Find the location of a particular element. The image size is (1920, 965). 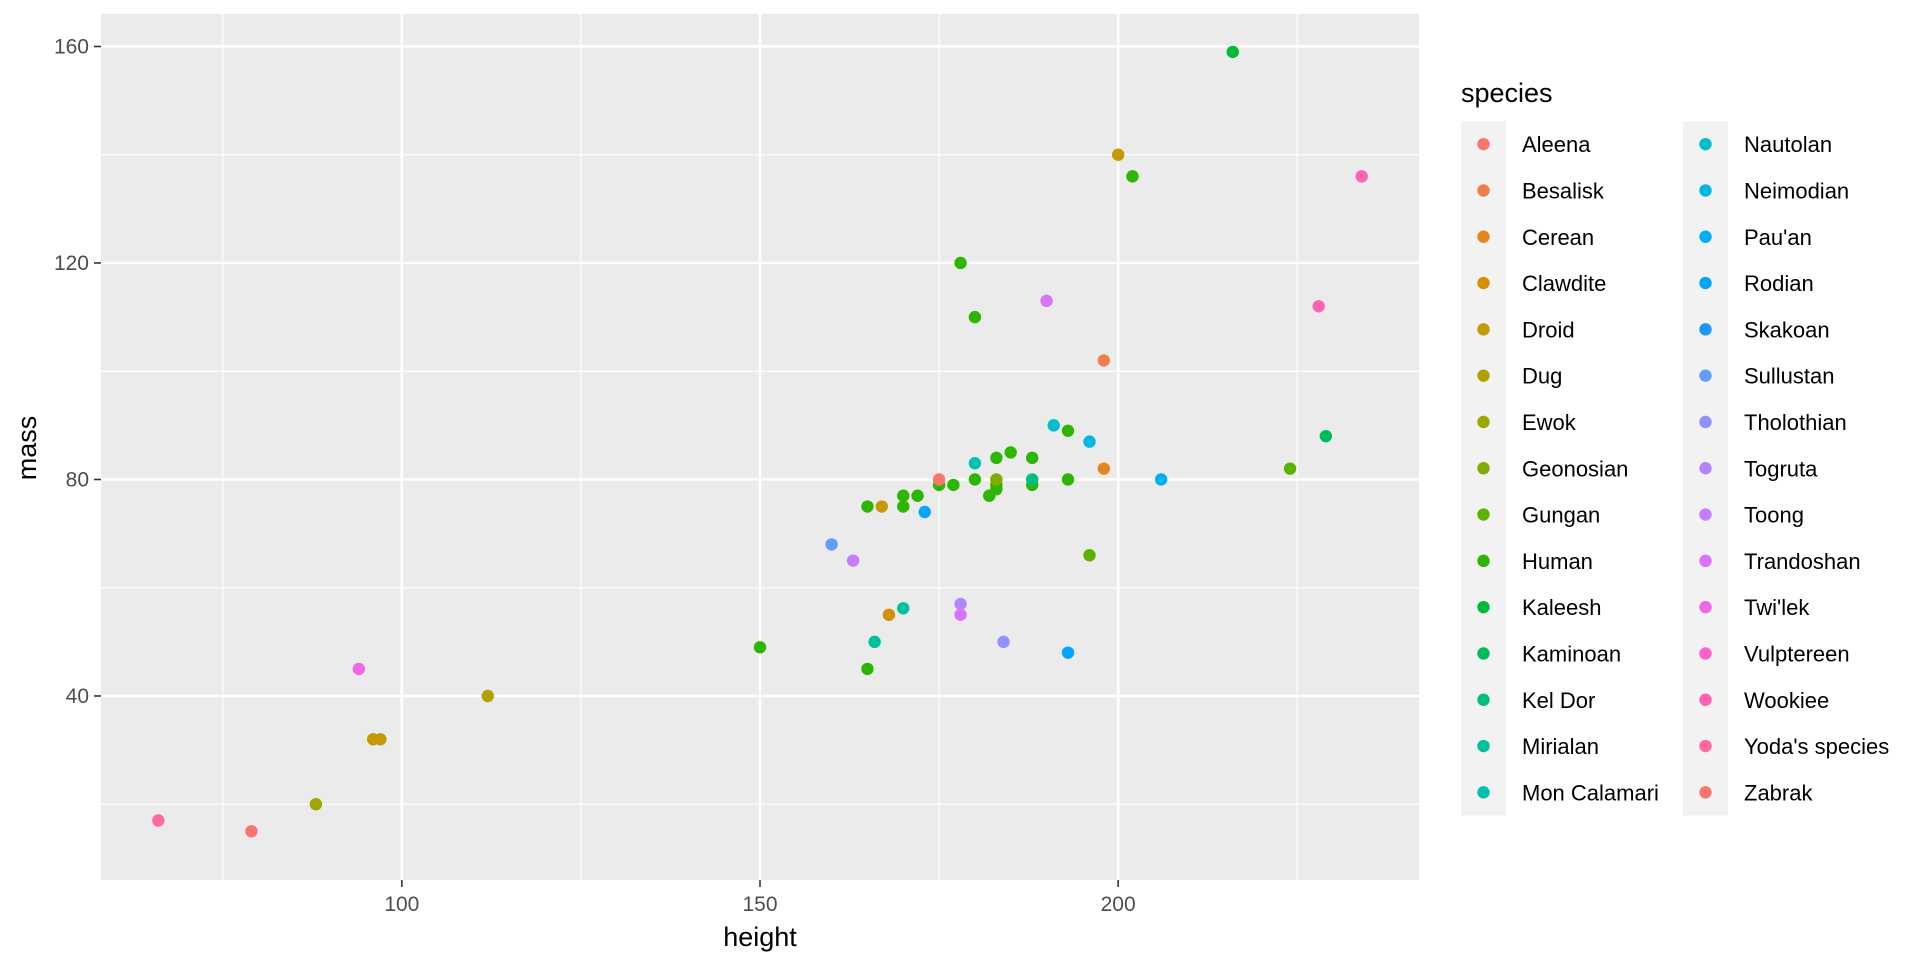

legend-label: Yoda's species is located at coordinates (1816, 746).